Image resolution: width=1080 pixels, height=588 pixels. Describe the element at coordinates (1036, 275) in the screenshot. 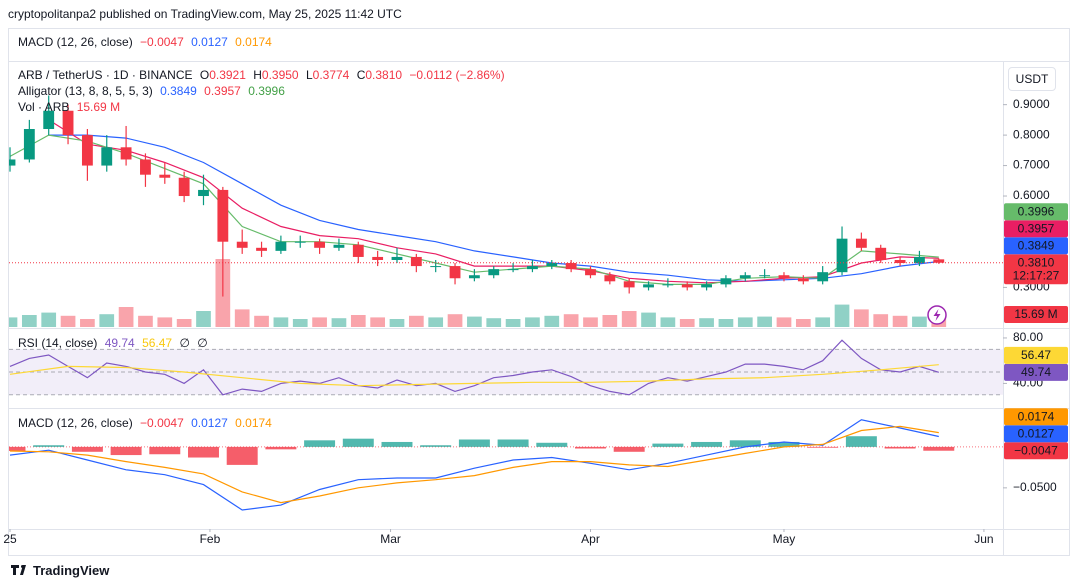

I see `price-badge-countdown: 12:17:27` at that location.